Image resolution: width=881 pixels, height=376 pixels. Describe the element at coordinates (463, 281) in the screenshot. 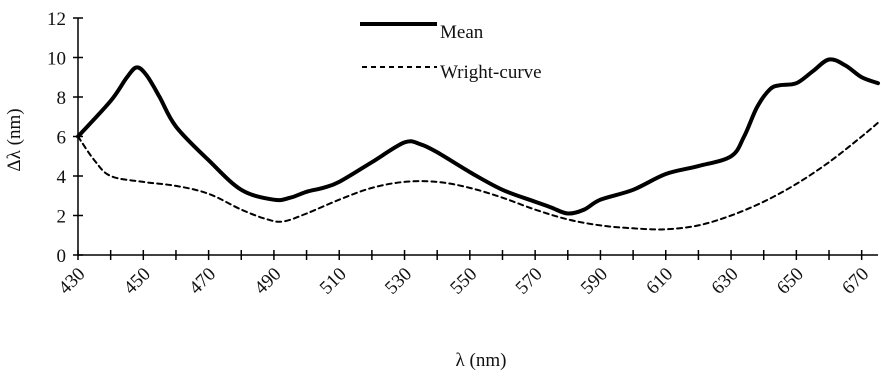

I see `x-tick-label: 550` at that location.